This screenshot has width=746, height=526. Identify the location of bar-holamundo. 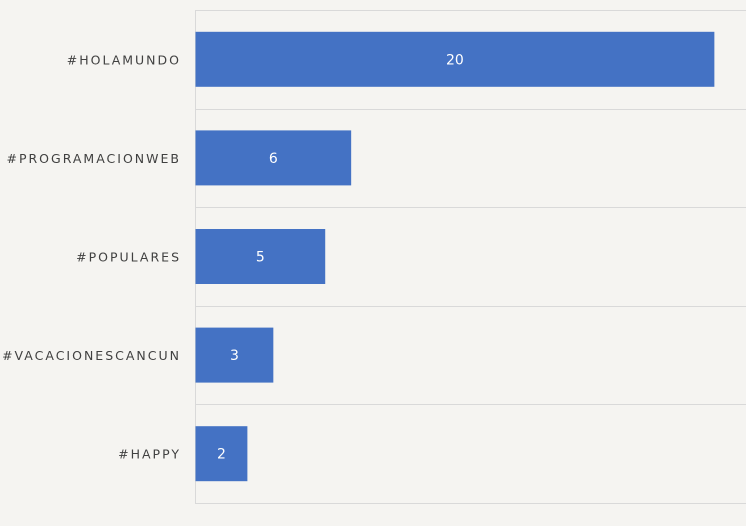
(455, 59).